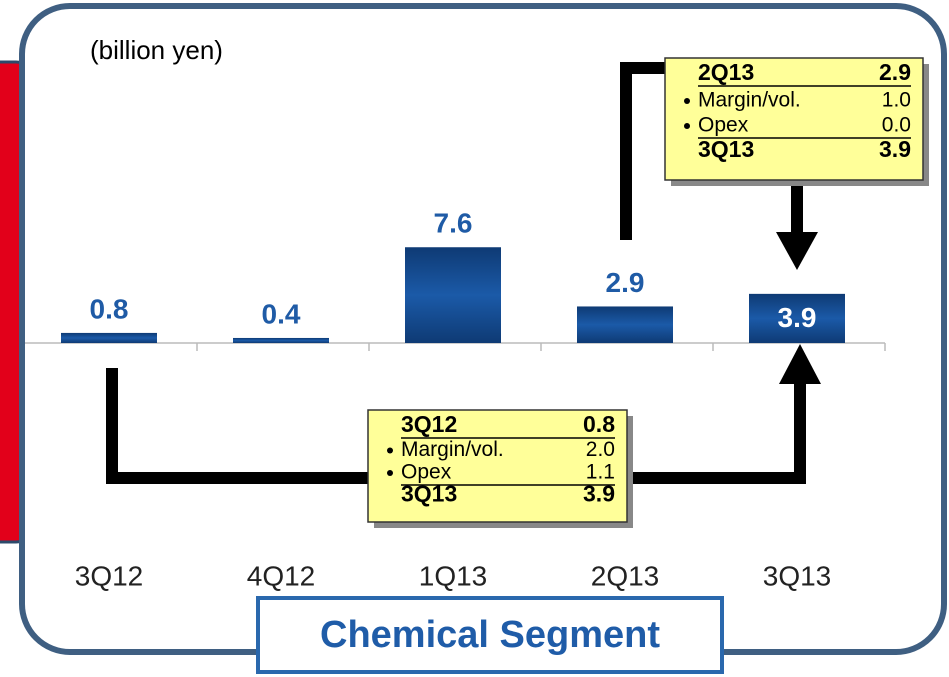 The image size is (949, 677). I want to click on unit-label: (billion yen), so click(156, 50).